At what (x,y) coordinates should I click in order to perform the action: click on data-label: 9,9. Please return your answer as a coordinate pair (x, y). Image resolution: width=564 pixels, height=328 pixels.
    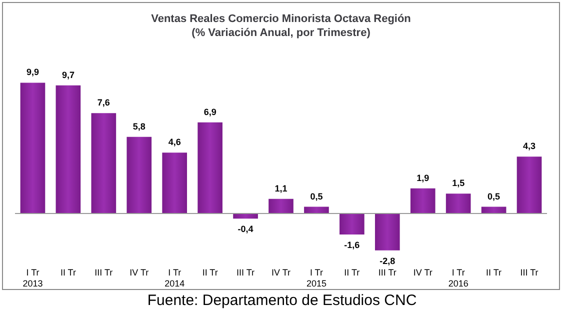
    Looking at the image, I should click on (32, 72).